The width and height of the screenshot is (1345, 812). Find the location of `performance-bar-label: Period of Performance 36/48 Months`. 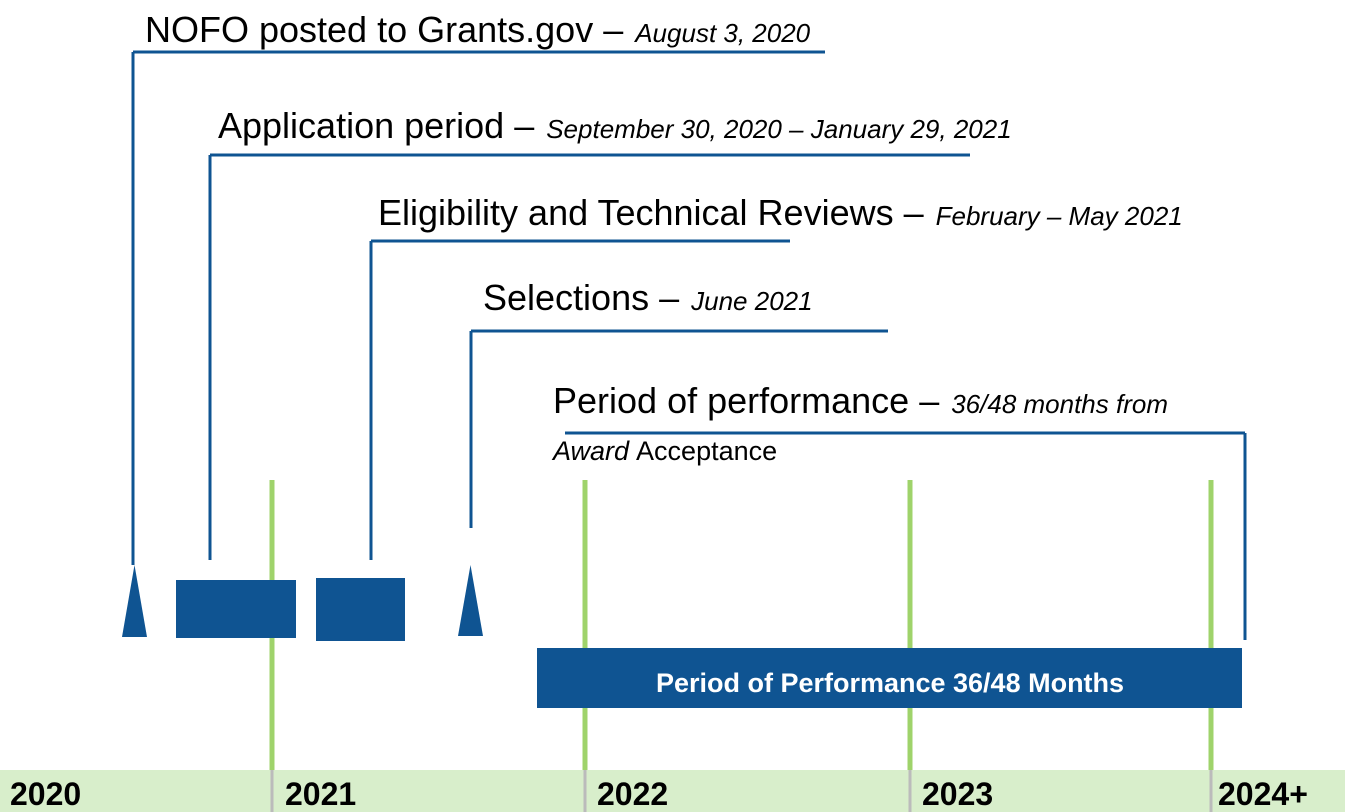

performance-bar-label: Period of Performance 36/48 Months is located at coordinates (890, 683).